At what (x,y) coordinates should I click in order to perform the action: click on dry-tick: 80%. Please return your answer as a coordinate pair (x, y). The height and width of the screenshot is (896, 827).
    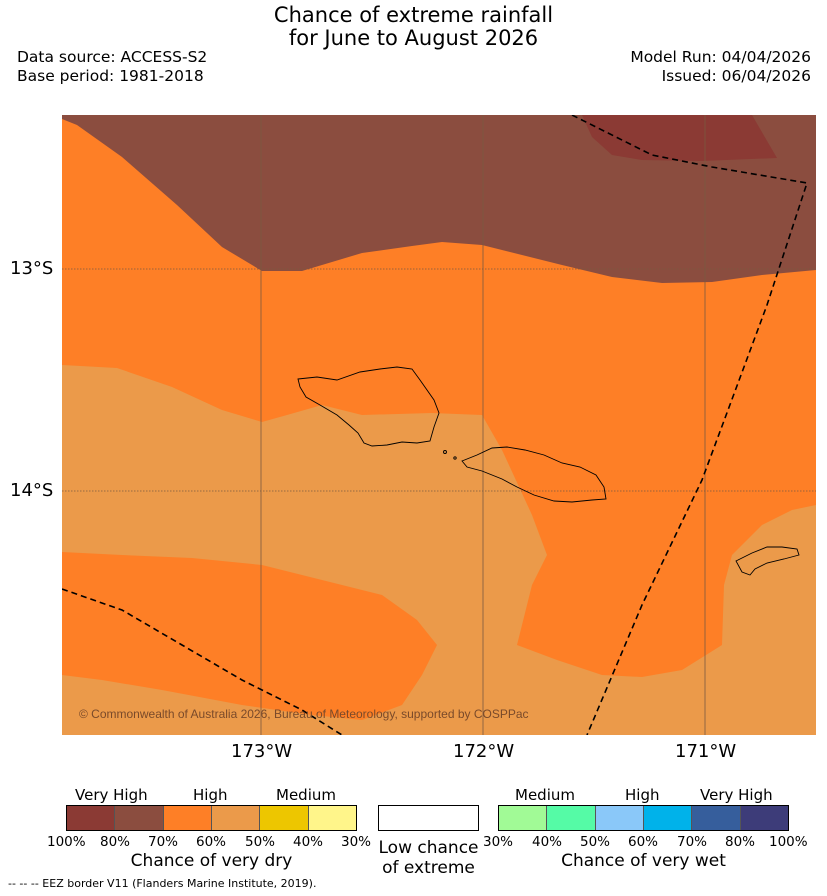
    Looking at the image, I should click on (115, 842).